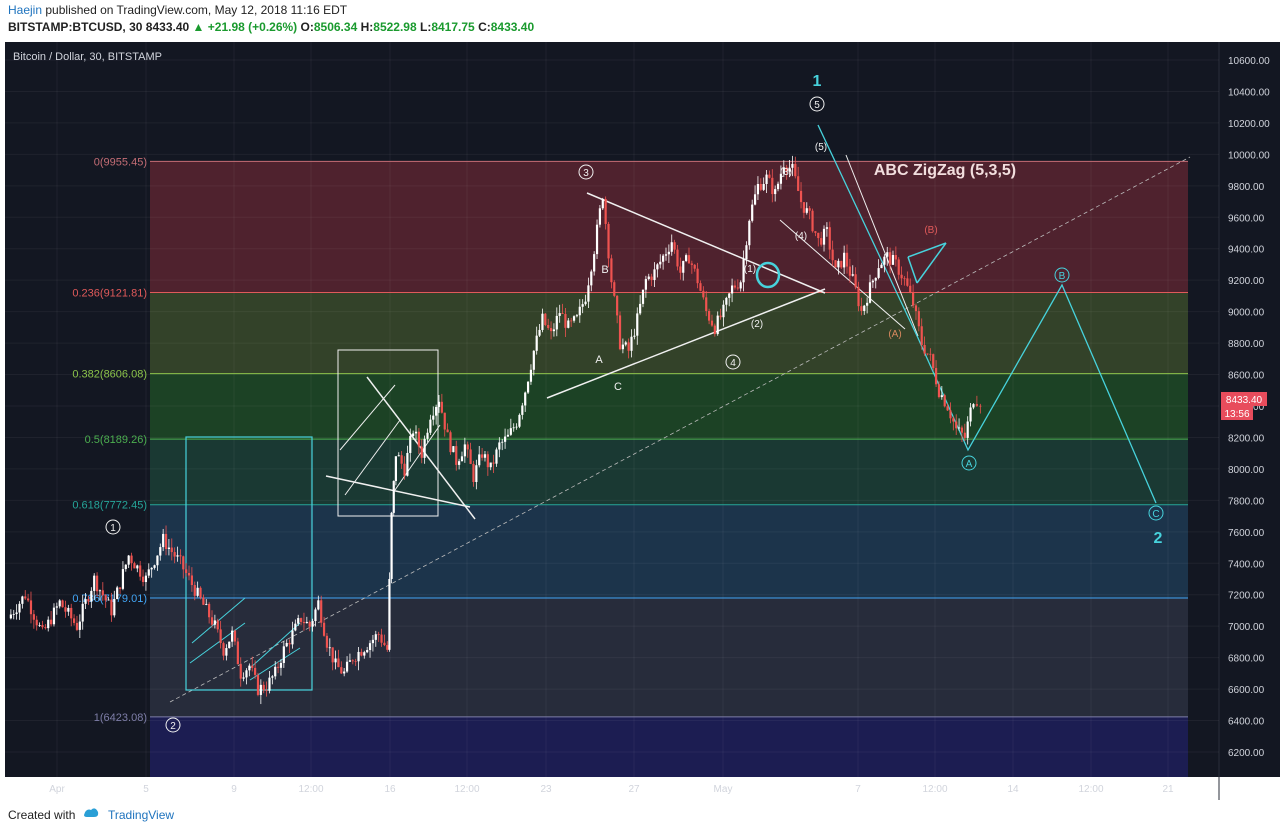 The width and height of the screenshot is (1280, 830). Describe the element at coordinates (109, 506) in the screenshot. I see `fib-label-0.618: 0.618(7772.45)` at that location.